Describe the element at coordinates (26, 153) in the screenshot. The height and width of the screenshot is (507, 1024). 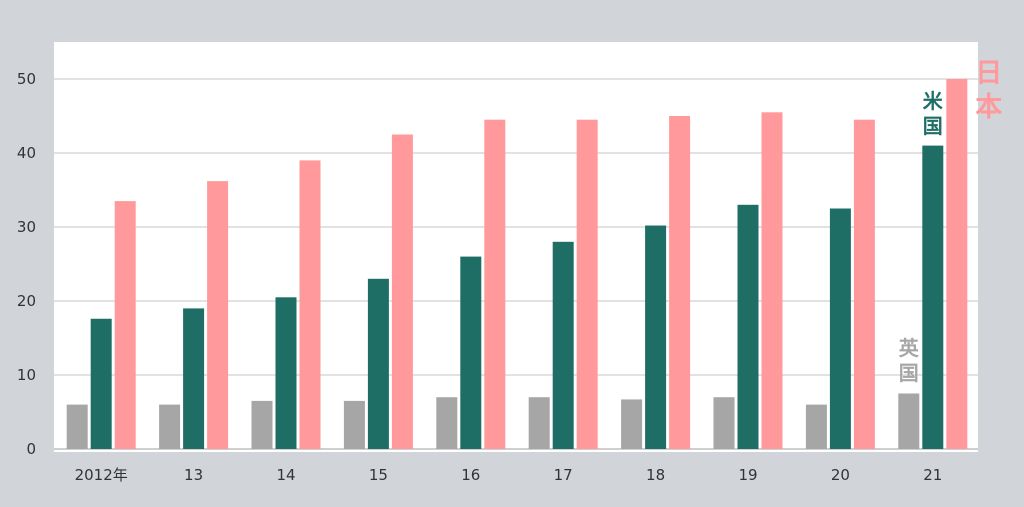
I see `y-tick-label: 40` at that location.